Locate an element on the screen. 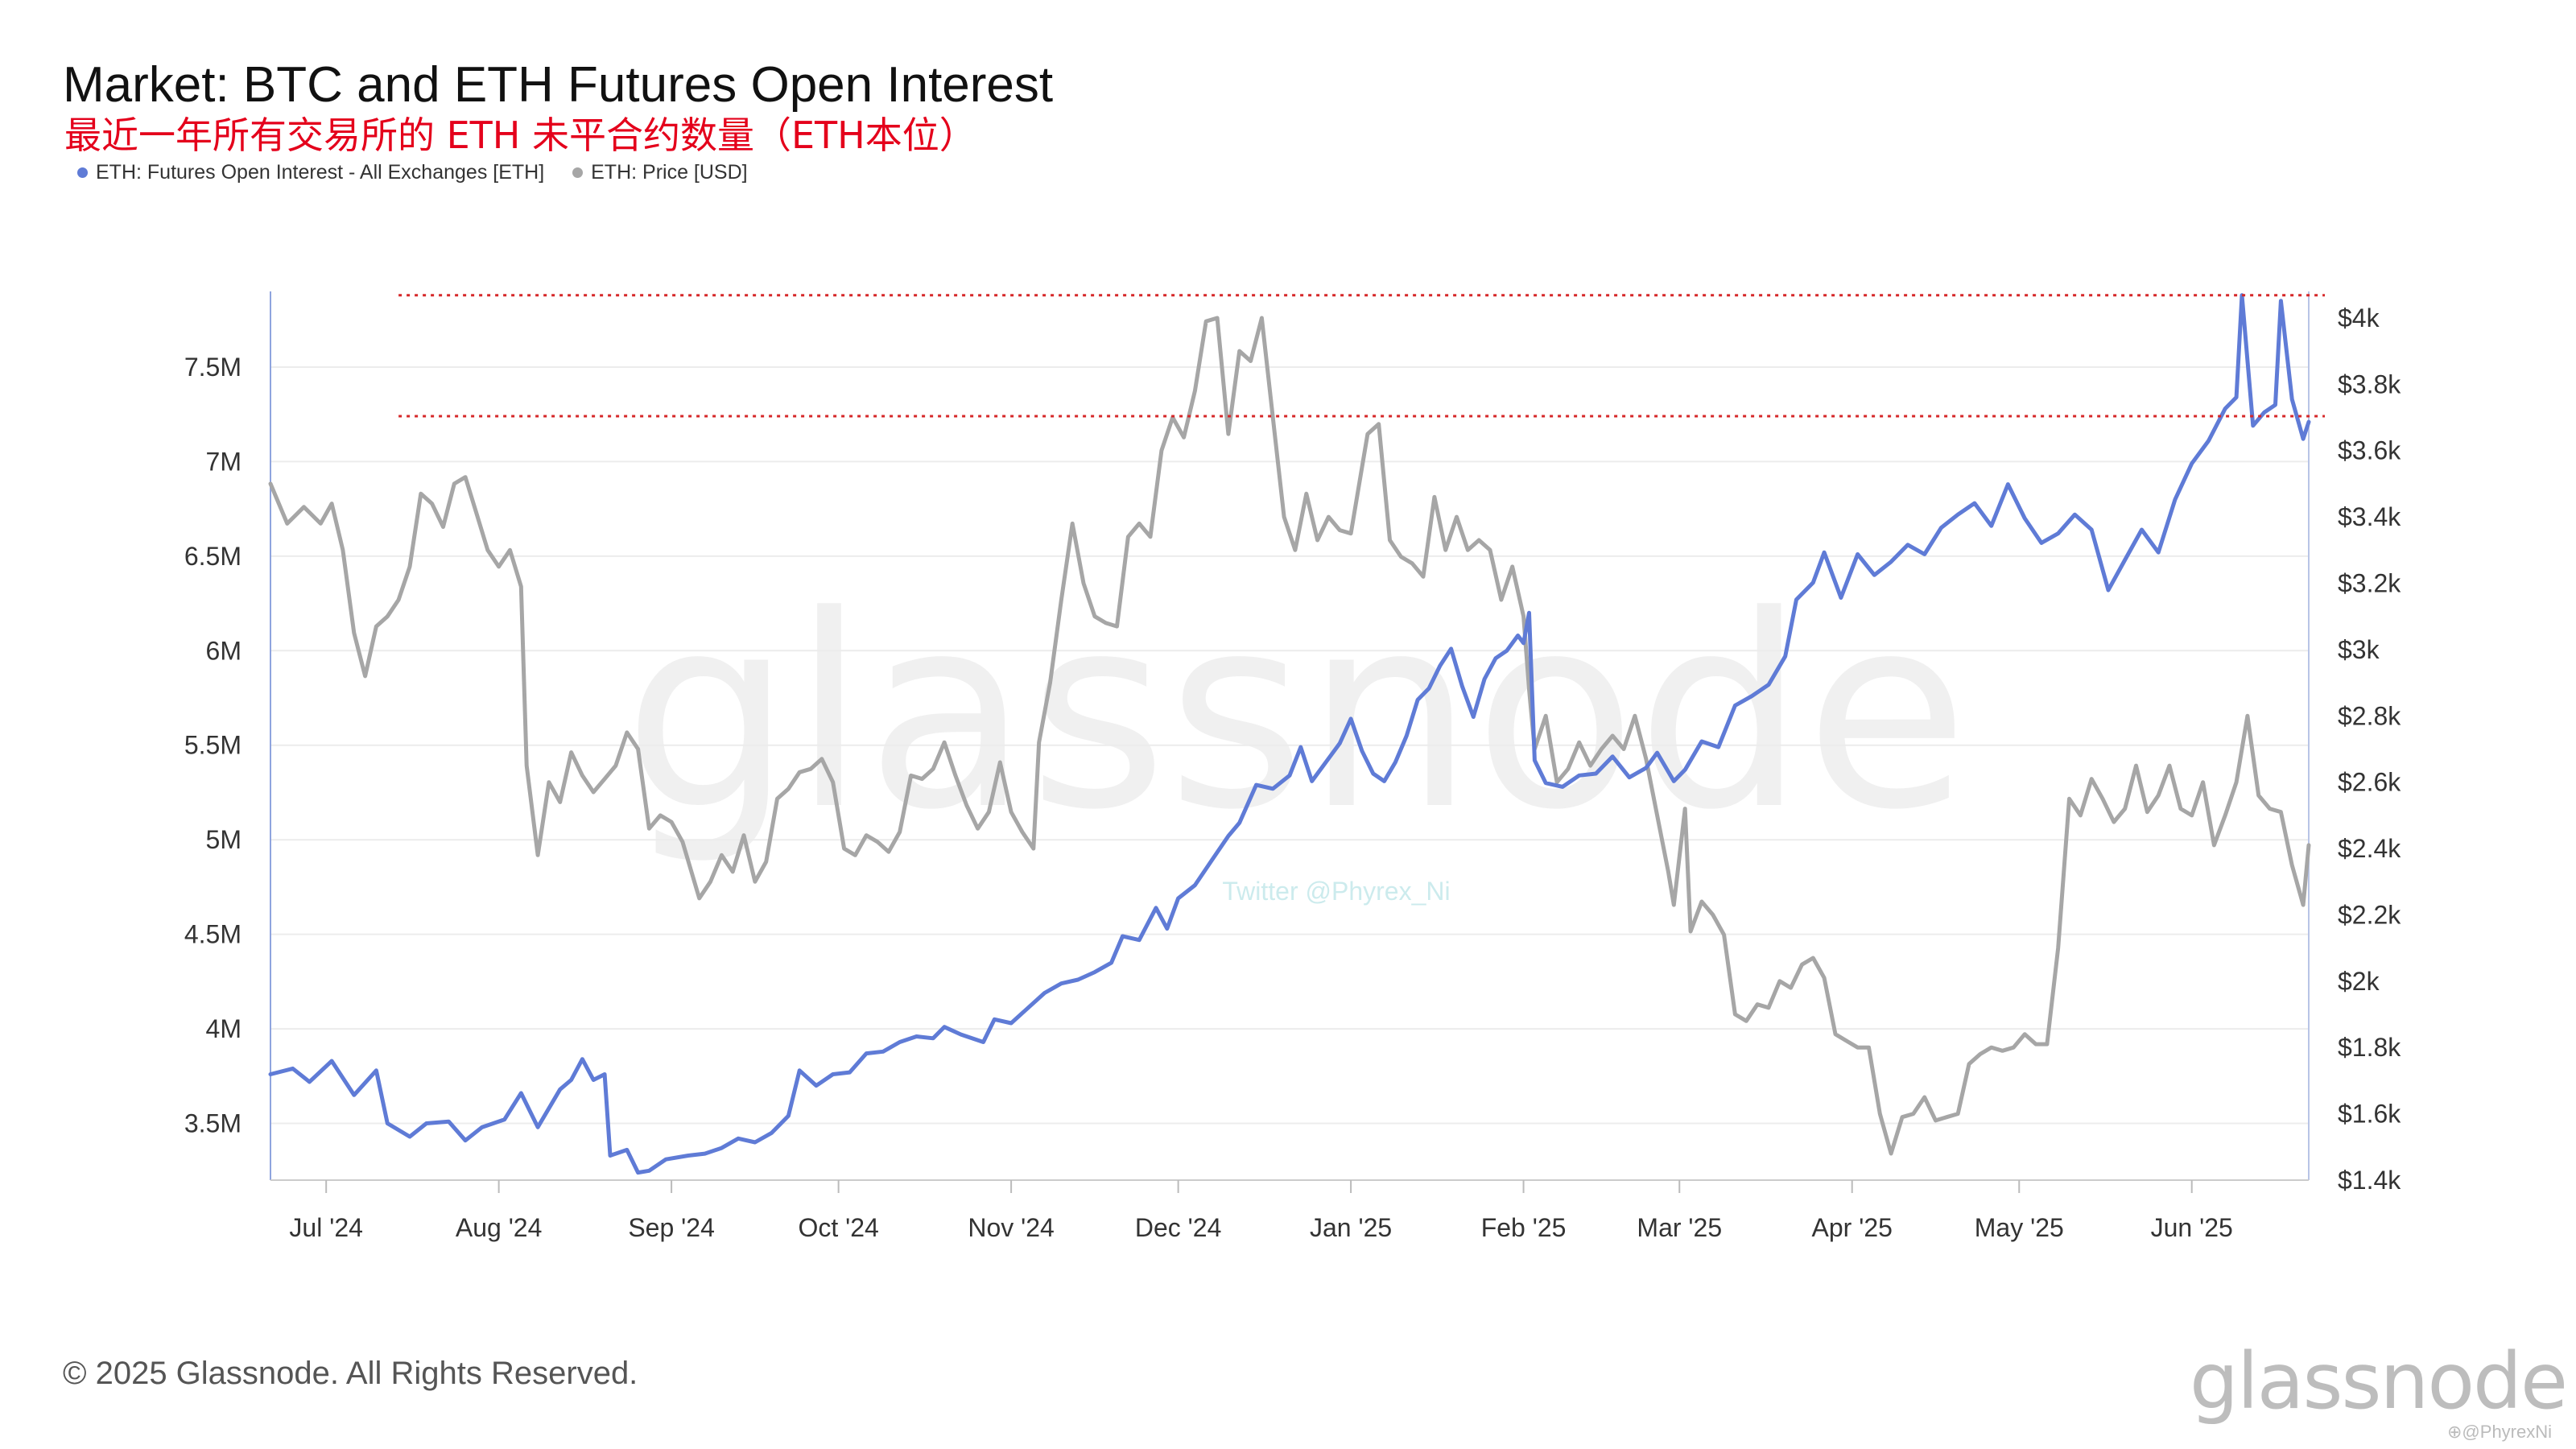 The width and height of the screenshot is (2576, 1449). x-tick-label: Jul '24 is located at coordinates (326, 1227).